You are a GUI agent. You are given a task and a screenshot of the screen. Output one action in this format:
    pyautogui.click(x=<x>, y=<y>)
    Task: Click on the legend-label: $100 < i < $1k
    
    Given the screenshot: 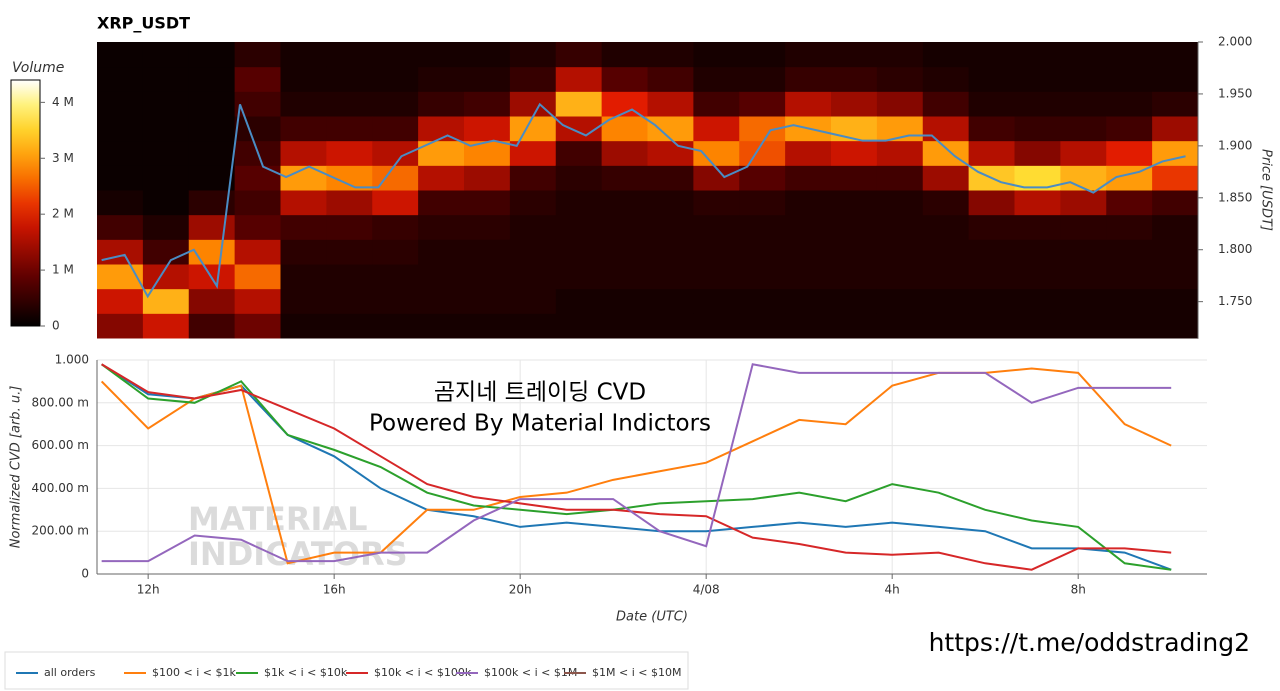 What is the action you would take?
    pyautogui.click(x=194, y=672)
    